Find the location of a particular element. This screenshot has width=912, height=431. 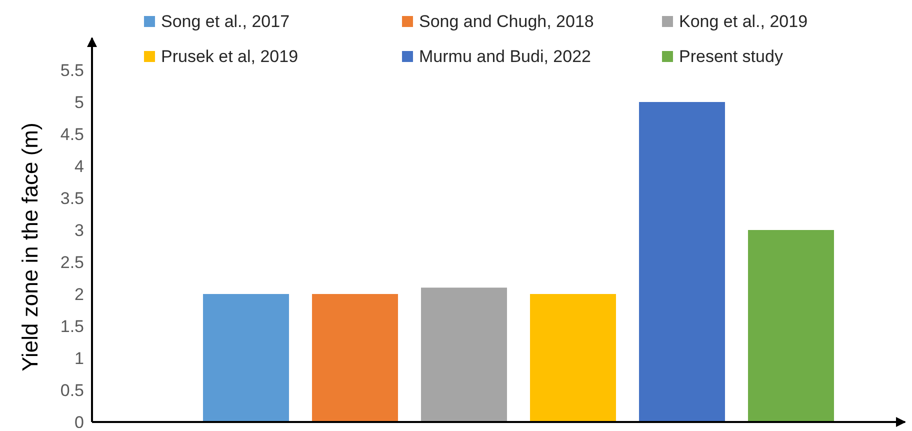

y-axis-title: Yield zone in the face (m) is located at coordinates (30, 247).